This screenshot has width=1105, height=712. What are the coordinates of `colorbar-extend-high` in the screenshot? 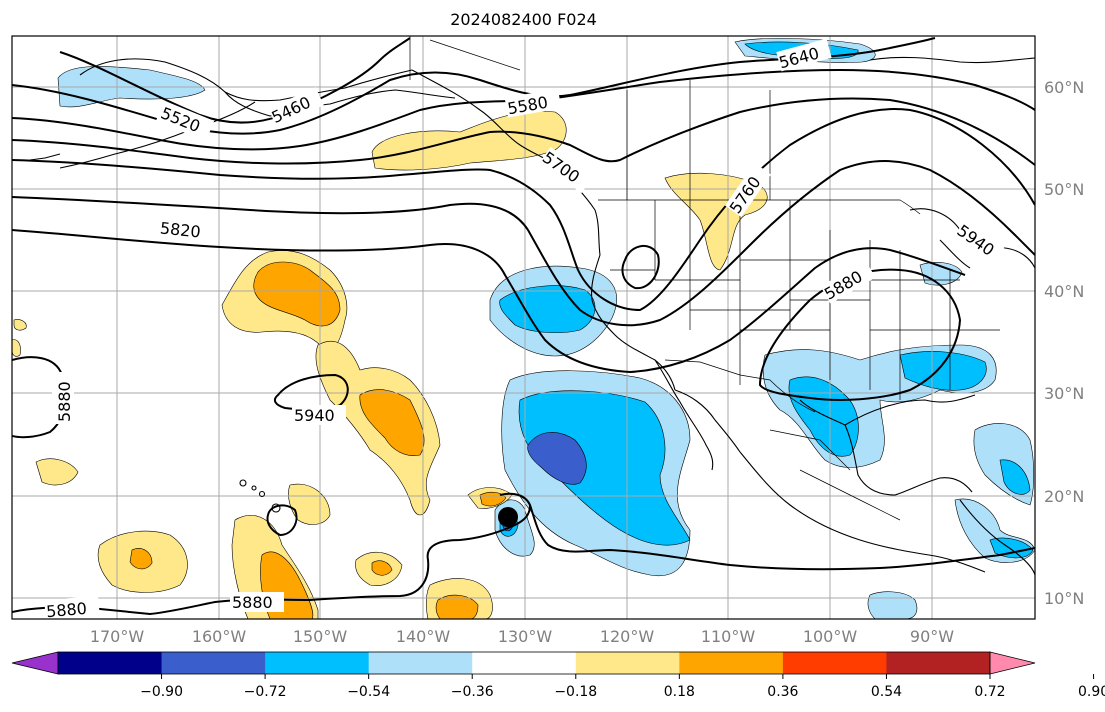 It's located at (1012, 663).